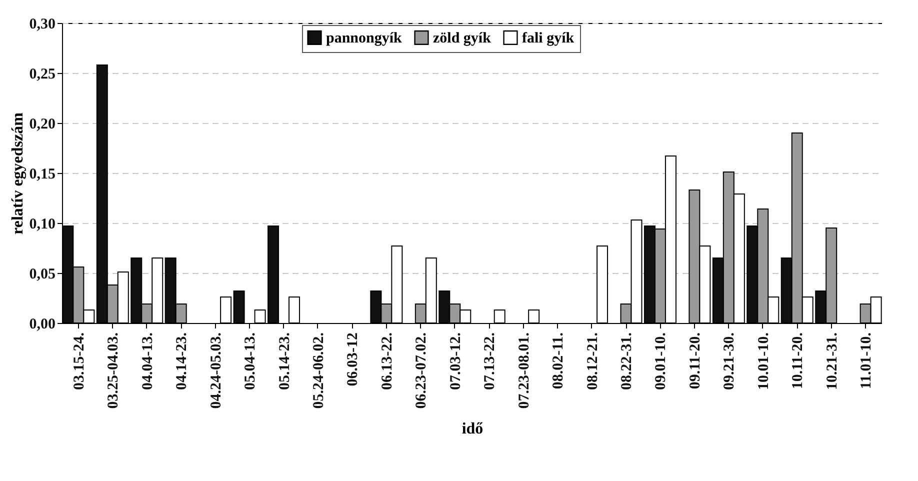  I want to click on y-tick-label: 0,10, so click(42, 224).